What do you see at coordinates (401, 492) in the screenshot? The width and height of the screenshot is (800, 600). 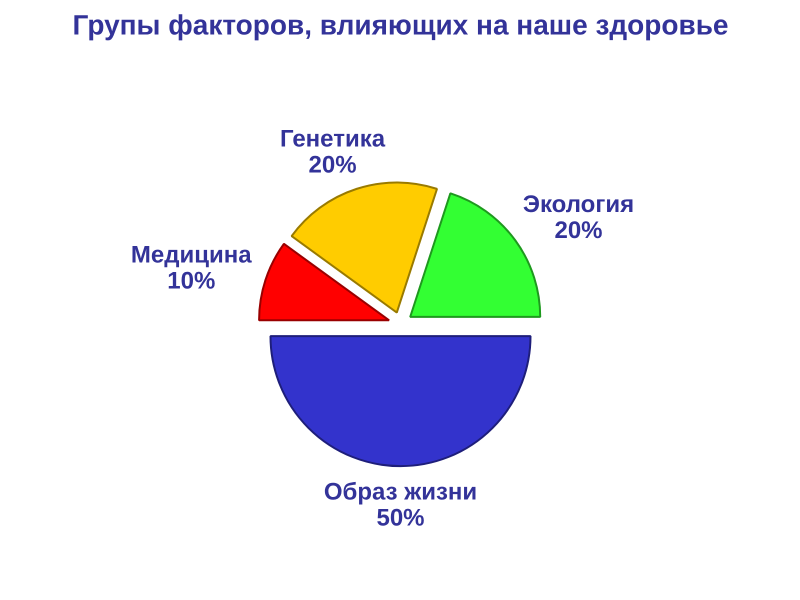 I see `slice-label: Образ жизни` at bounding box center [401, 492].